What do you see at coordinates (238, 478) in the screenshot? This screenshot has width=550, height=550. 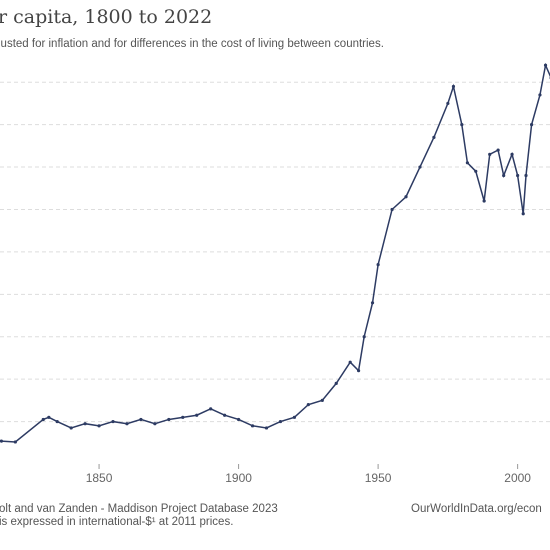 I see `x-tick-label: 1900` at bounding box center [238, 478].